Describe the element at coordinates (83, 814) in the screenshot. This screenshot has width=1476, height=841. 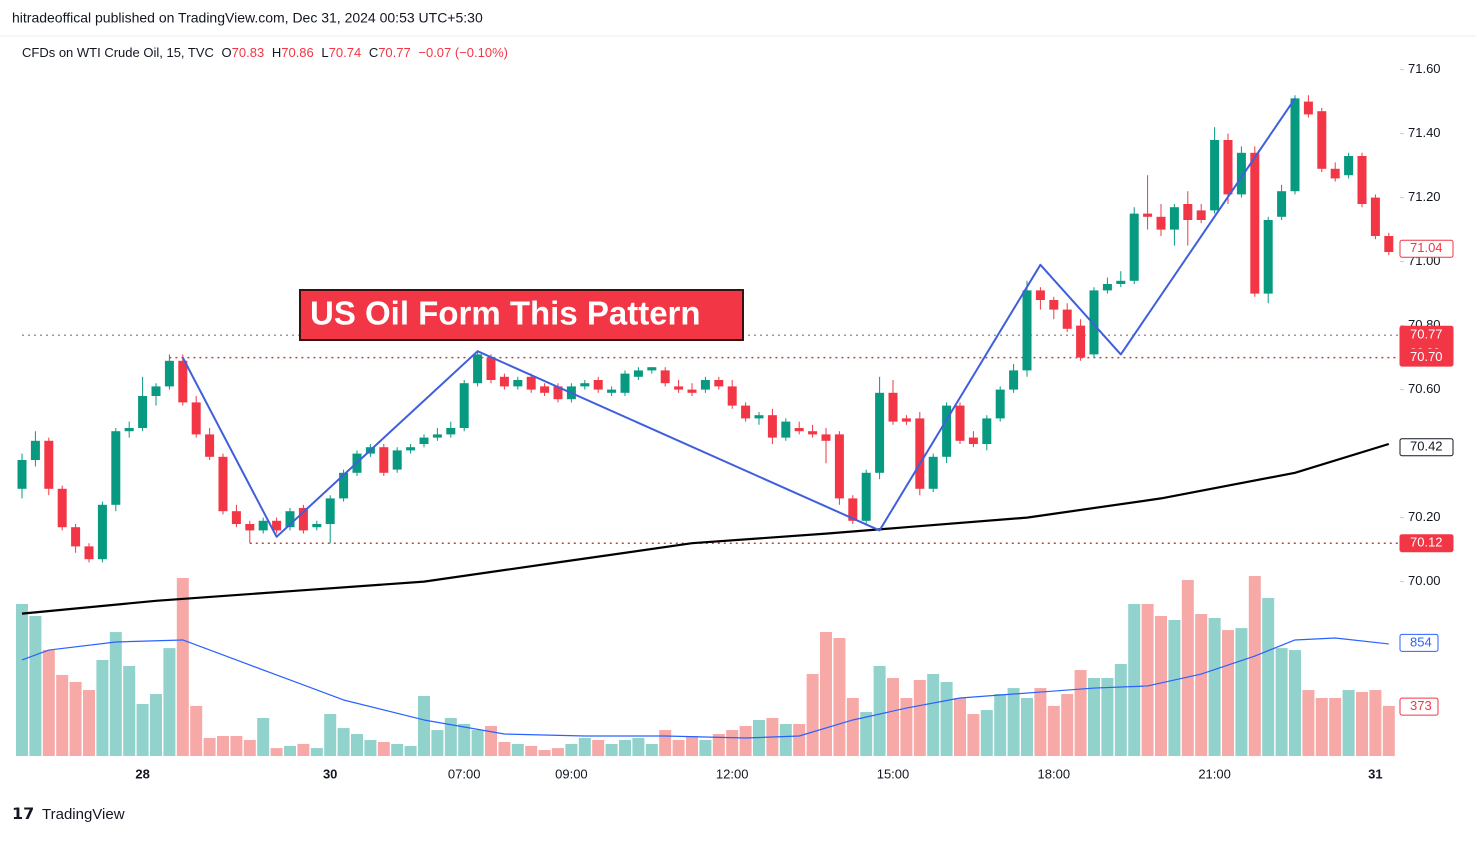
I see `footer-brand: TradingView` at that location.